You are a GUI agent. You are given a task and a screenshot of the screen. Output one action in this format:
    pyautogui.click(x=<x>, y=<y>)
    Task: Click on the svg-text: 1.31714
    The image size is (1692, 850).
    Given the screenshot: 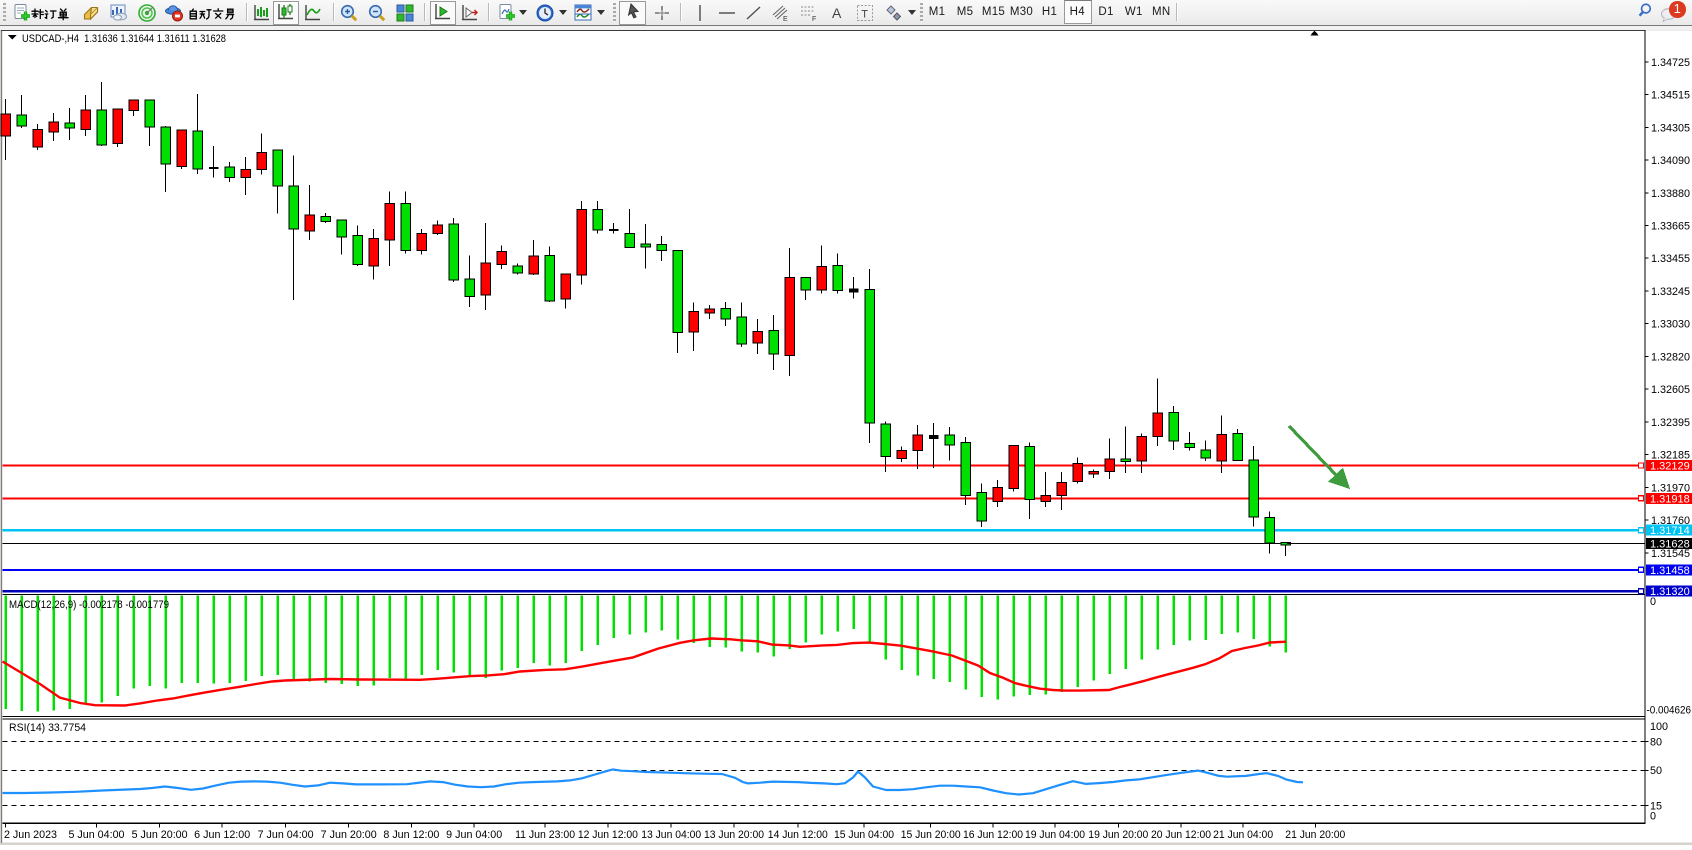 What is the action you would take?
    pyautogui.click(x=1670, y=531)
    